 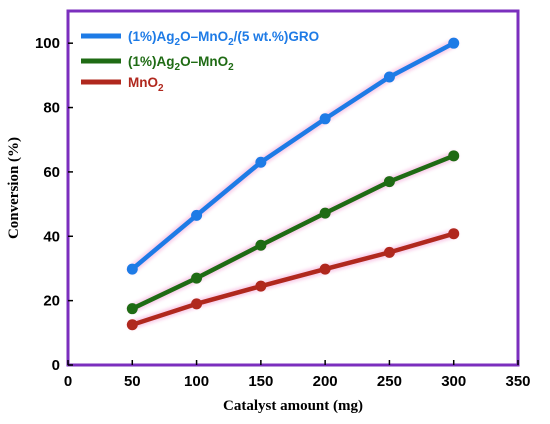 What do you see at coordinates (51, 236) in the screenshot?
I see `y-tick-label: 40` at bounding box center [51, 236].